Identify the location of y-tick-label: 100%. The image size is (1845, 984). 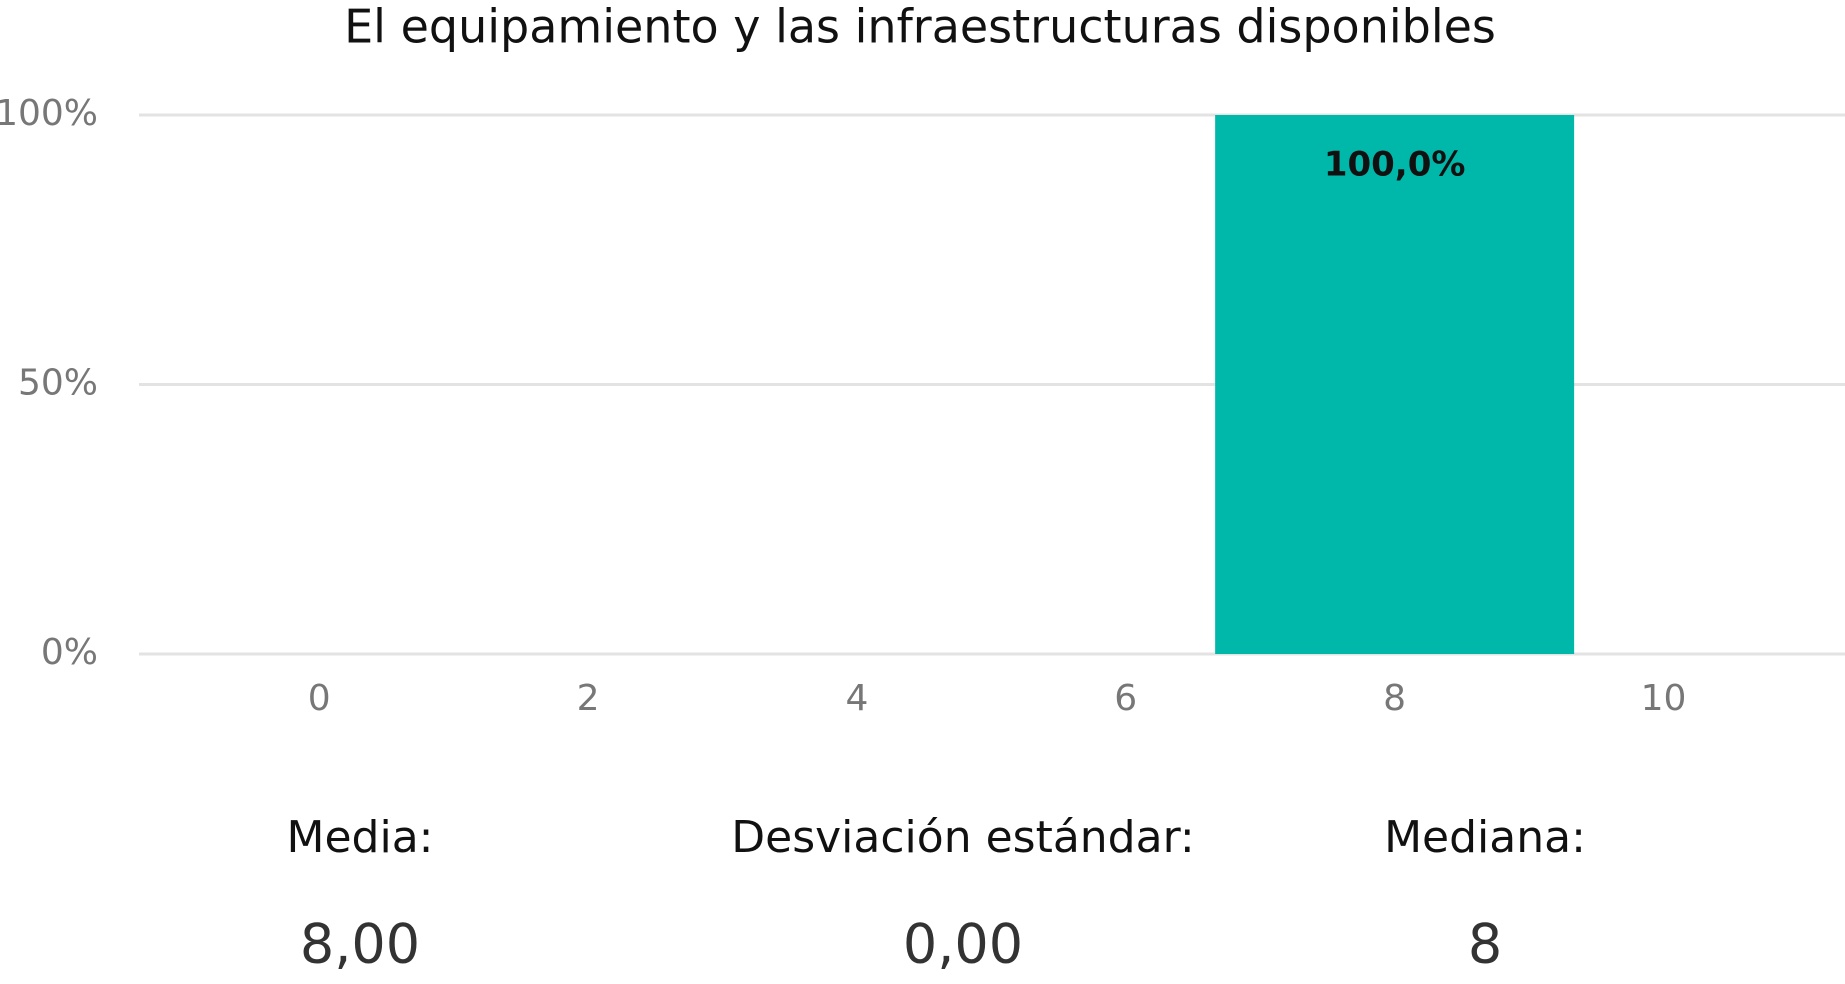
(49, 113).